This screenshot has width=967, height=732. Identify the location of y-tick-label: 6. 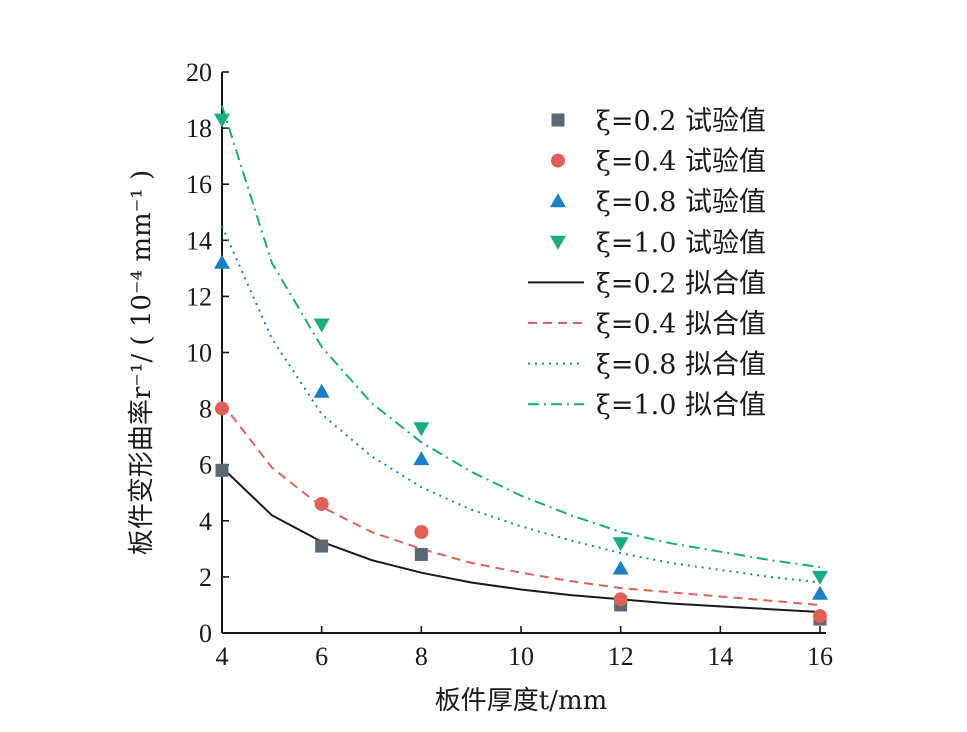
(205, 465).